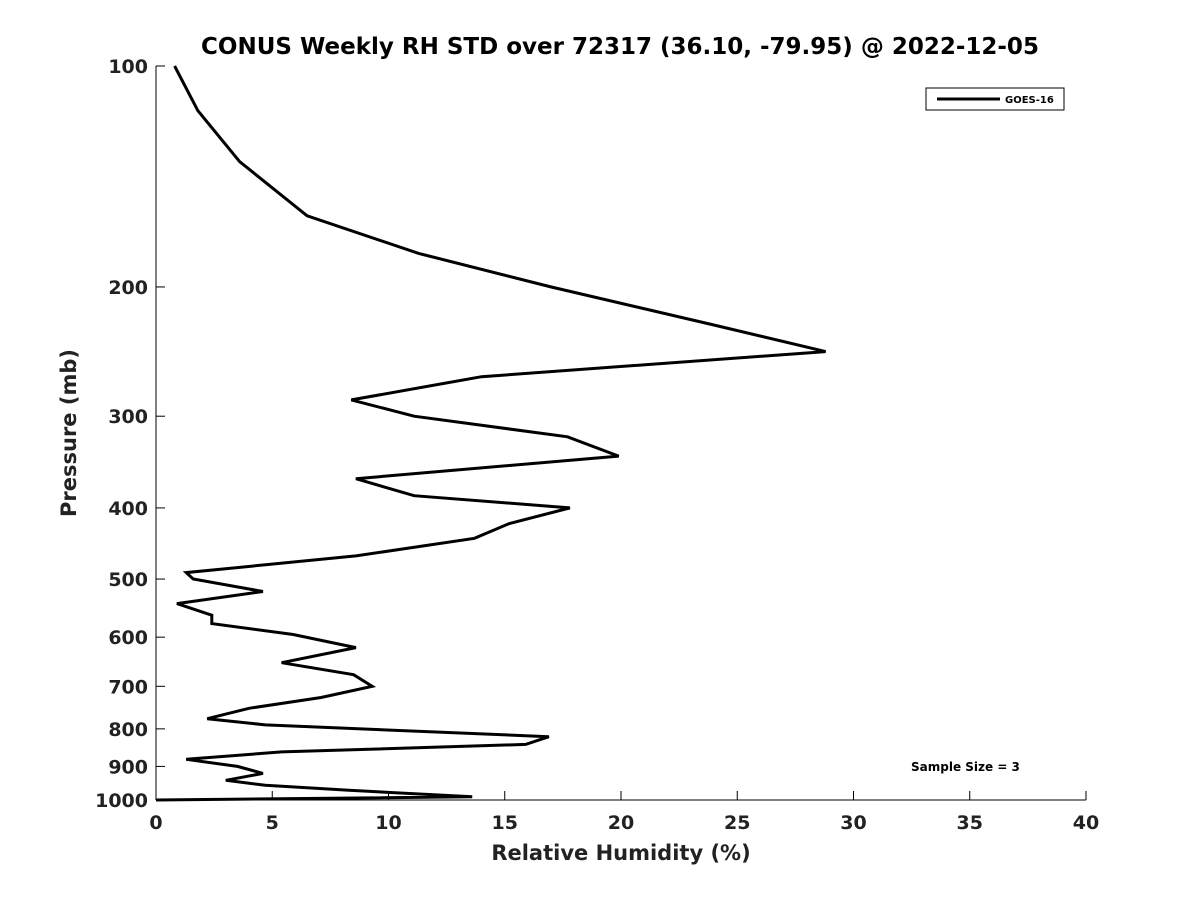 The height and width of the screenshot is (900, 1200). Describe the element at coordinates (272, 823) in the screenshot. I see `x-tick-label: 5` at that location.